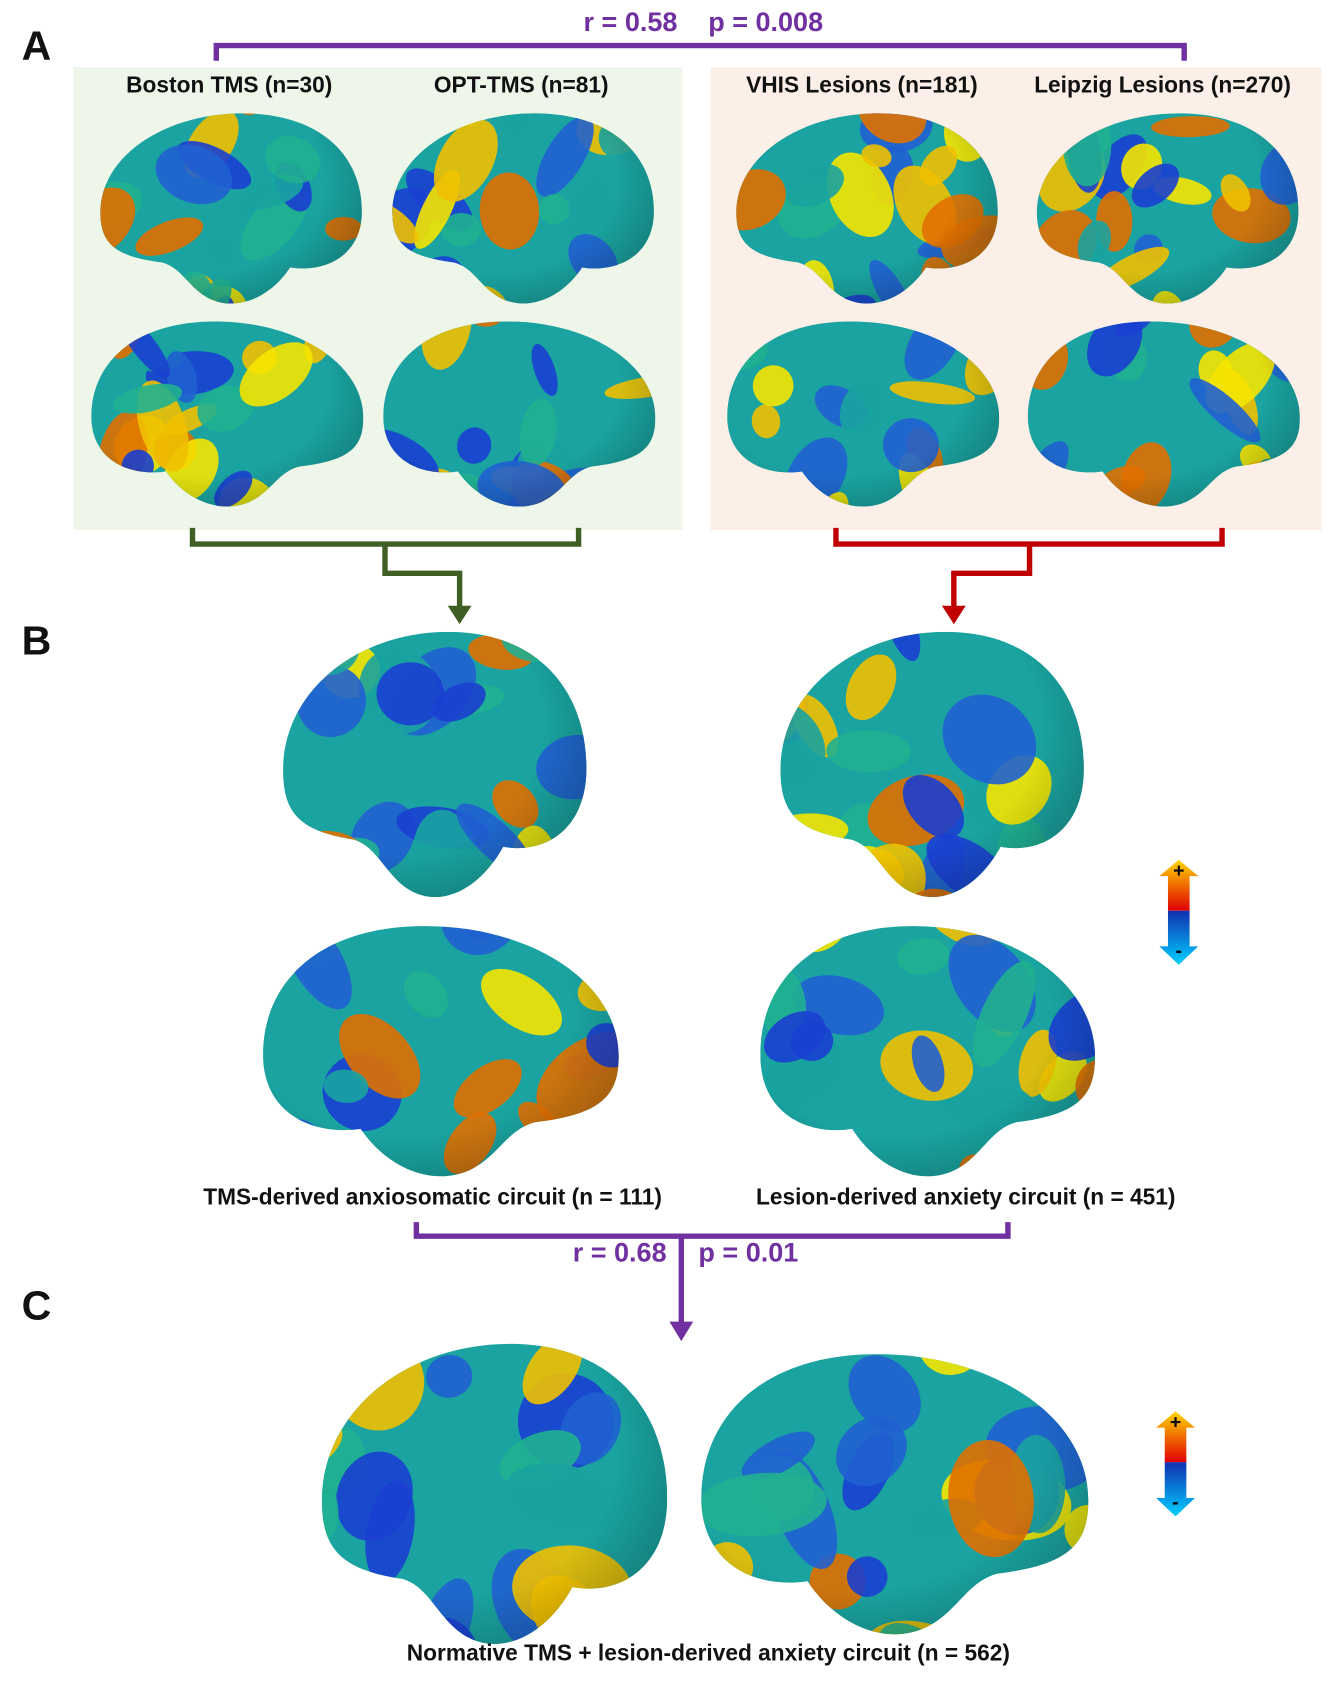 The height and width of the screenshot is (1683, 1341). What do you see at coordinates (620, 1253) in the screenshot?
I see `r-value: r = 0.68` at bounding box center [620, 1253].